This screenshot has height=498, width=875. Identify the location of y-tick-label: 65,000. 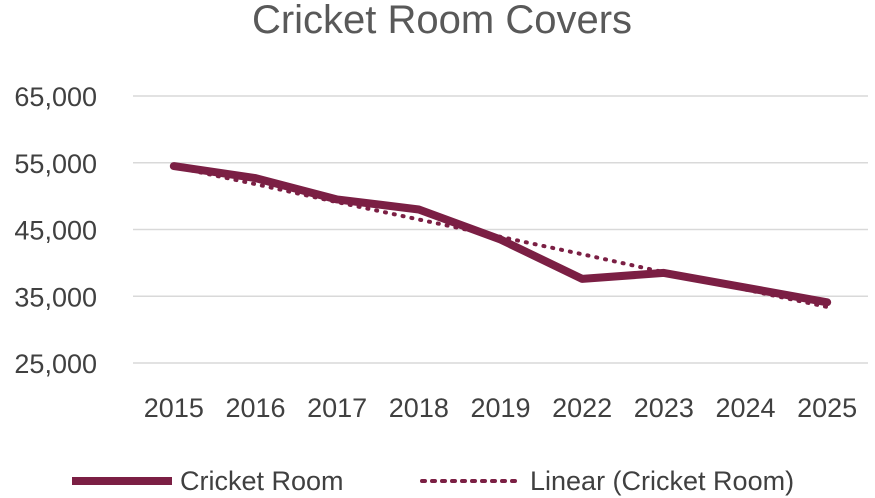
(55, 97).